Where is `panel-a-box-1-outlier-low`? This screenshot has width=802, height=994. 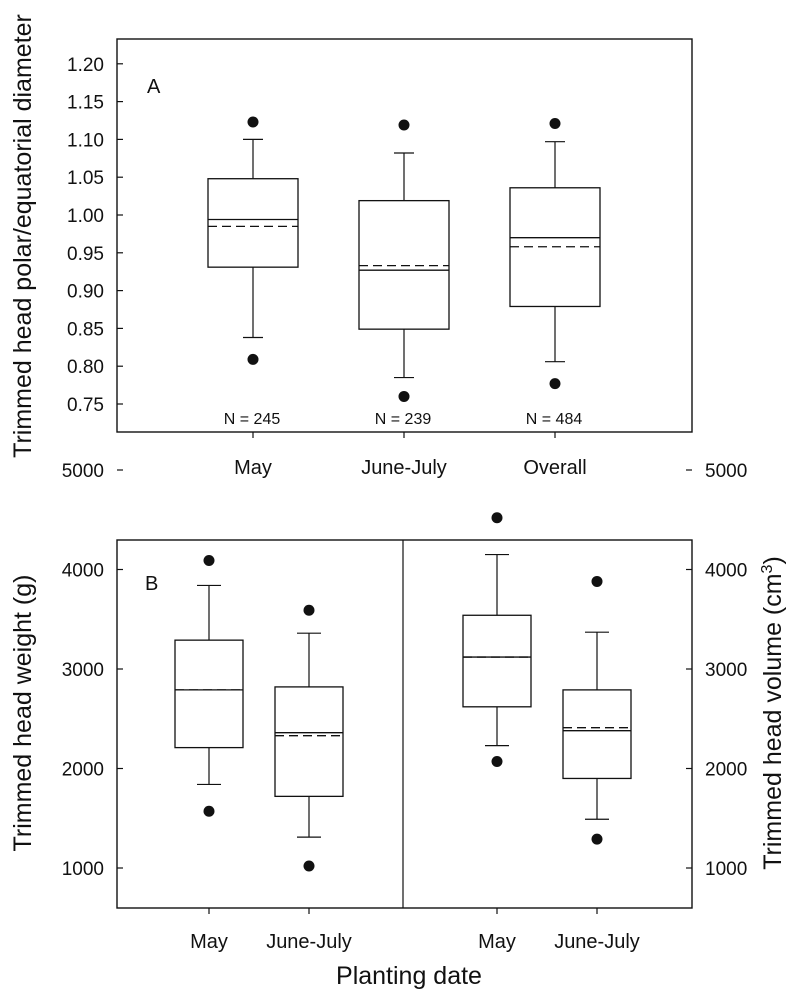 panel-a-box-1-outlier-low is located at coordinates (253, 359).